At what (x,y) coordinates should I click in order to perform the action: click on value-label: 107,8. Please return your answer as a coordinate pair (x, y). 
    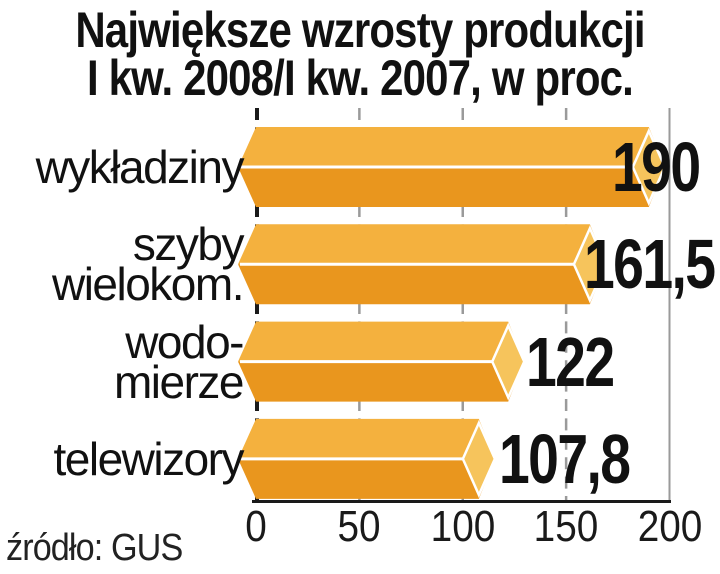
    Looking at the image, I should click on (565, 458).